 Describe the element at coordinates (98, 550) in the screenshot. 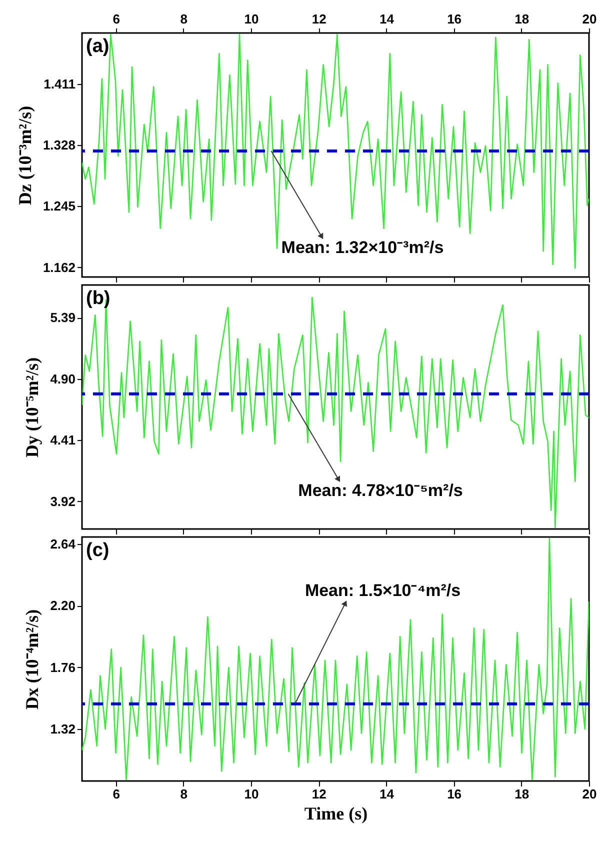

I see `chart-title: (c)` at that location.